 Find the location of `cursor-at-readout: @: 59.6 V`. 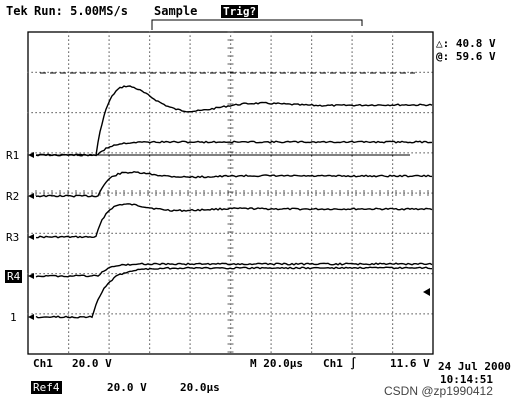

cursor-at-readout: @: 59.6 V is located at coordinates (466, 56).